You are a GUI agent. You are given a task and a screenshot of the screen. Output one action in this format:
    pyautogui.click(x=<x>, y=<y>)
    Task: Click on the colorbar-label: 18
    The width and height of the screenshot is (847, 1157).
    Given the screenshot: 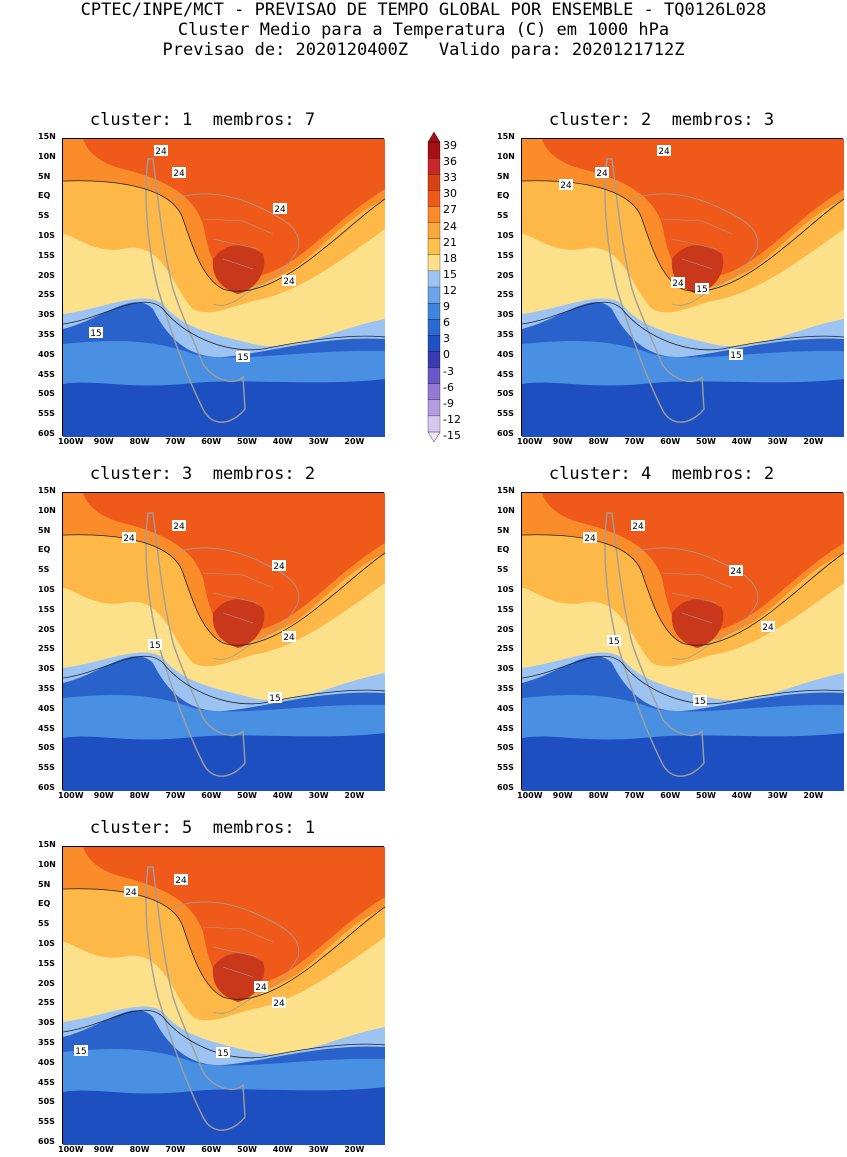 What is the action you would take?
    pyautogui.click(x=450, y=258)
    